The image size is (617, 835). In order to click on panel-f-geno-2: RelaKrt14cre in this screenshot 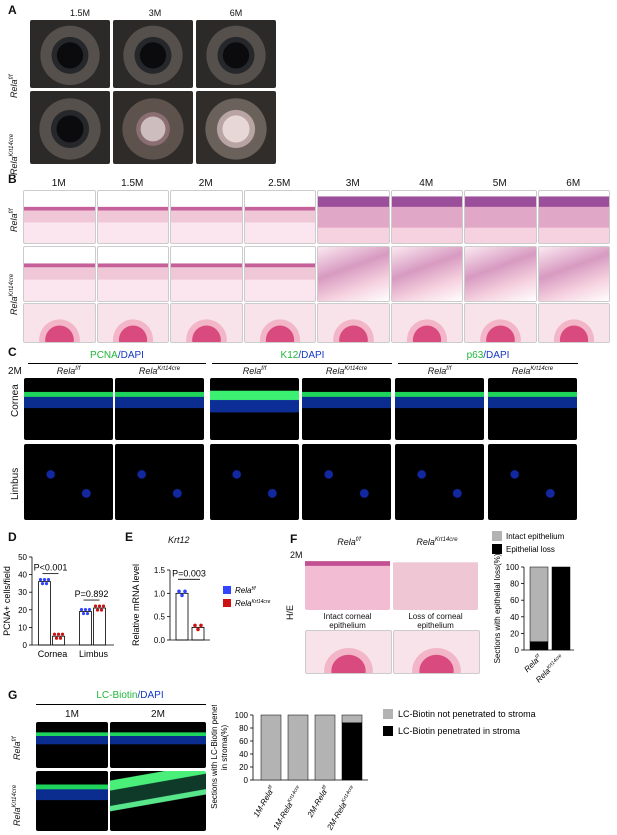, I will do `click(437, 542)`.